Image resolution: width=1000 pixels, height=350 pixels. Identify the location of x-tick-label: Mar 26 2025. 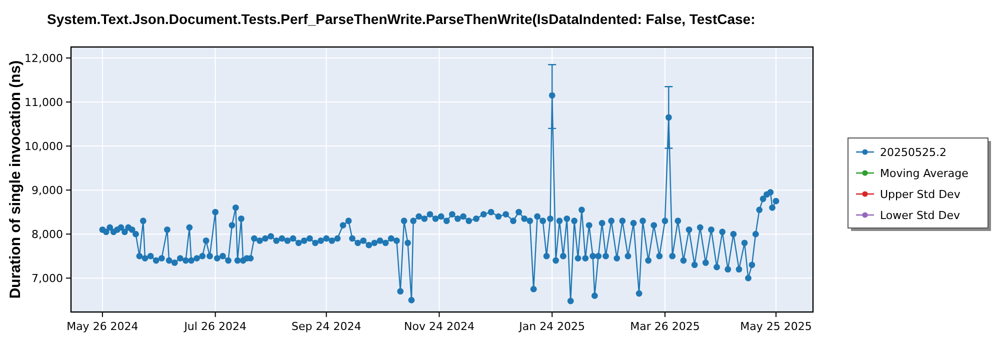
(665, 326).